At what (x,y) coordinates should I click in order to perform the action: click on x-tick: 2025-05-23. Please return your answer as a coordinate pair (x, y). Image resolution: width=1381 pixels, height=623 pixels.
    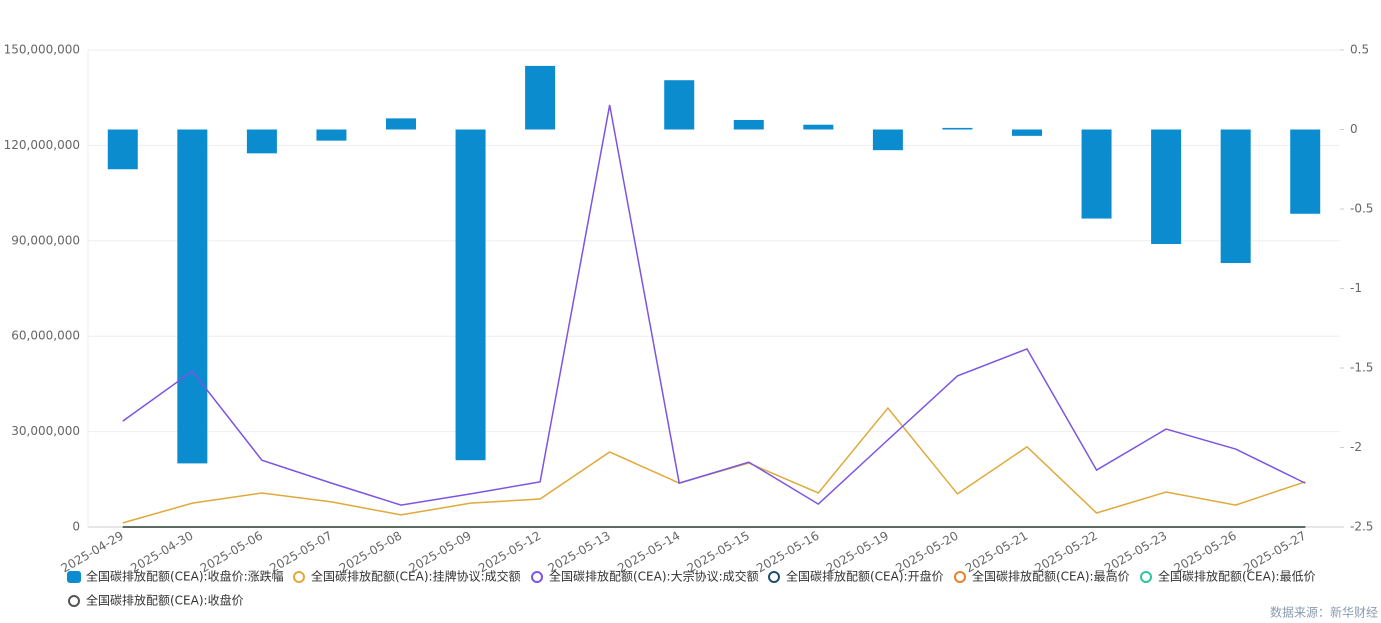
    Looking at the image, I should click on (1135, 552).